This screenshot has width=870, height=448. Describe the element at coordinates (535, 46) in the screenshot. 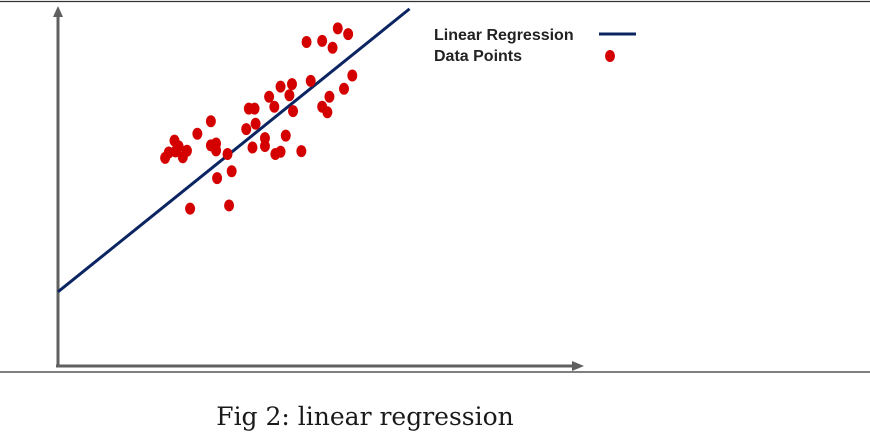

I see `legend: Linear Regression Data Points` at that location.